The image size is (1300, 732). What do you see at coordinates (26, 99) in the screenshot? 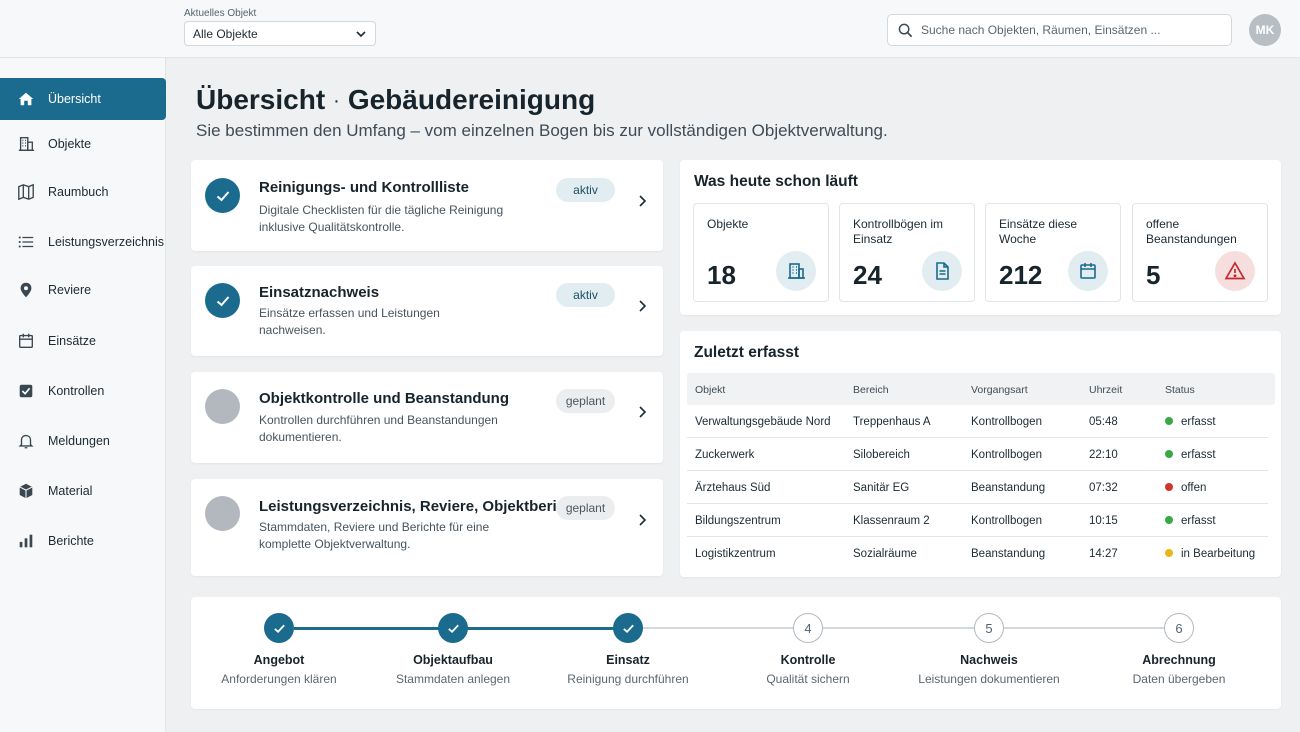
I see `home-icon` at bounding box center [26, 99].